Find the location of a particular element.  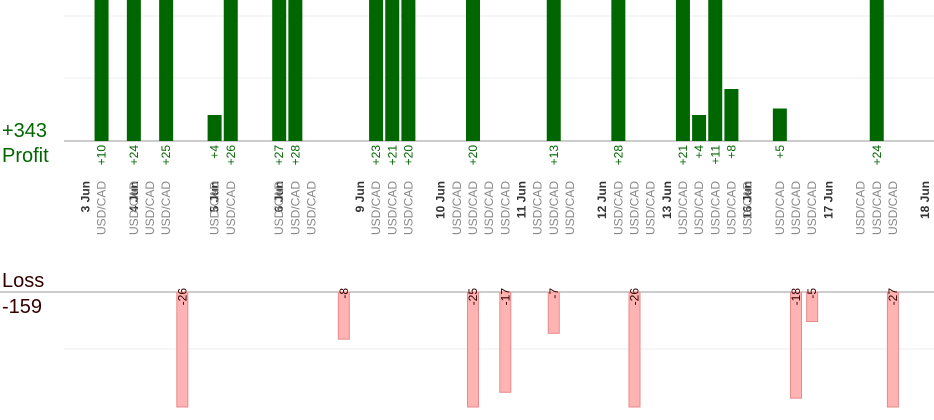

profit-bar-label: +10 is located at coordinates (102, 155).